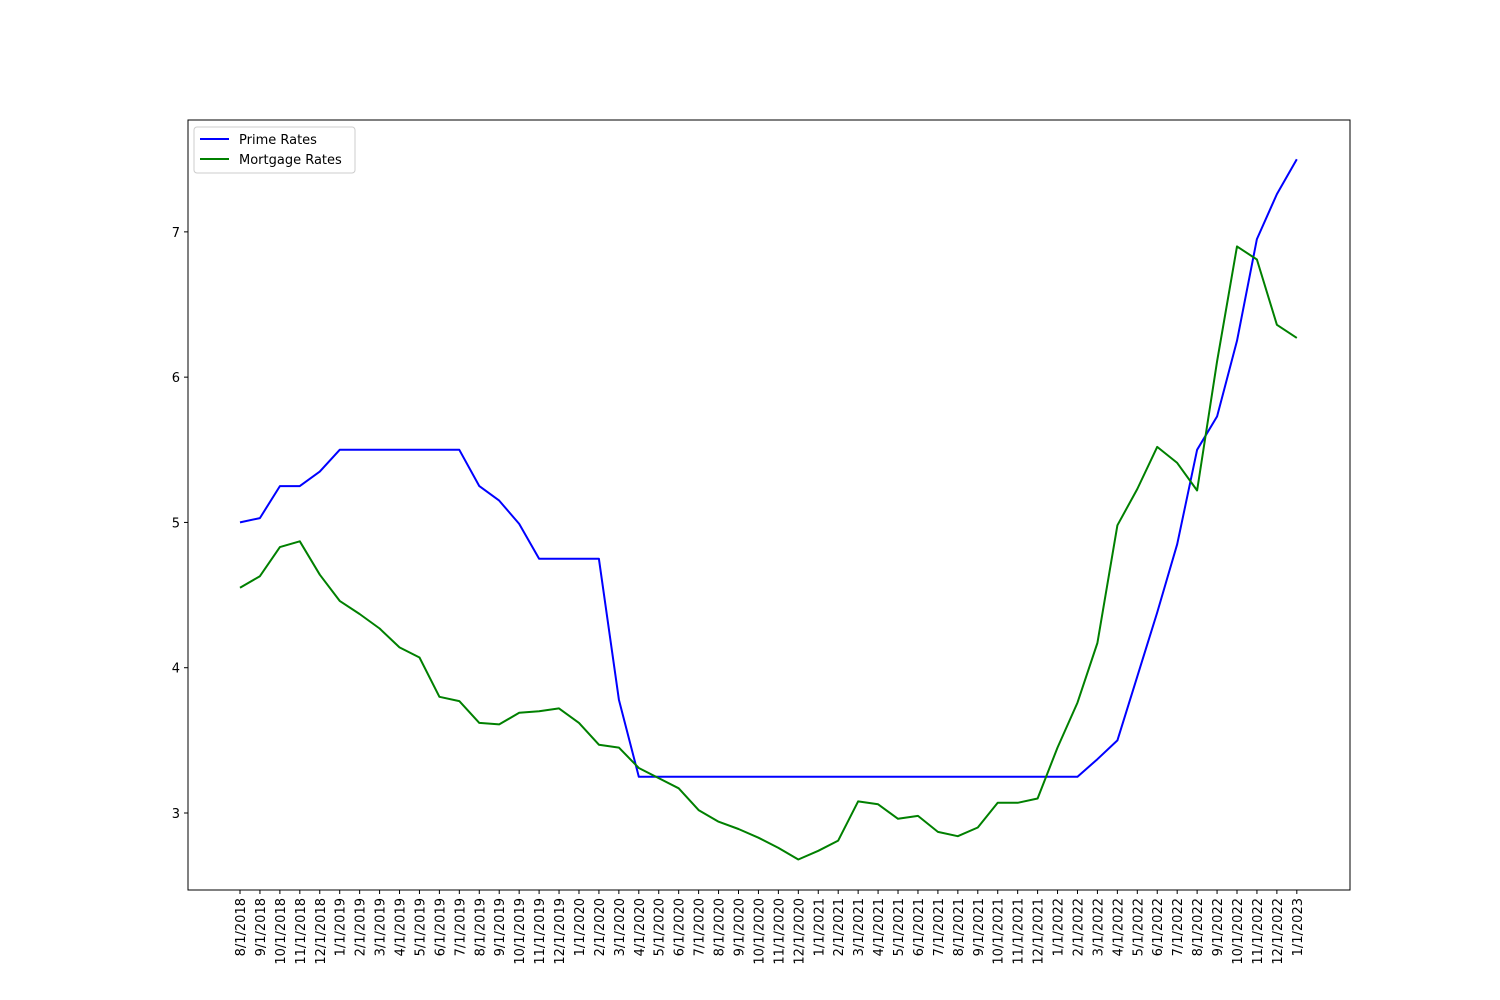 The height and width of the screenshot is (1000, 1500). I want to click on legend-box, so click(274, 150).